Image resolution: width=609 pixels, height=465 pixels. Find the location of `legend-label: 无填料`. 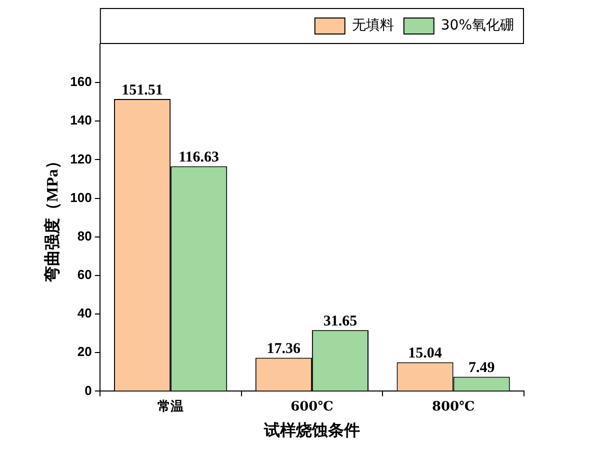

legend-label: 无填料 is located at coordinates (373, 26).